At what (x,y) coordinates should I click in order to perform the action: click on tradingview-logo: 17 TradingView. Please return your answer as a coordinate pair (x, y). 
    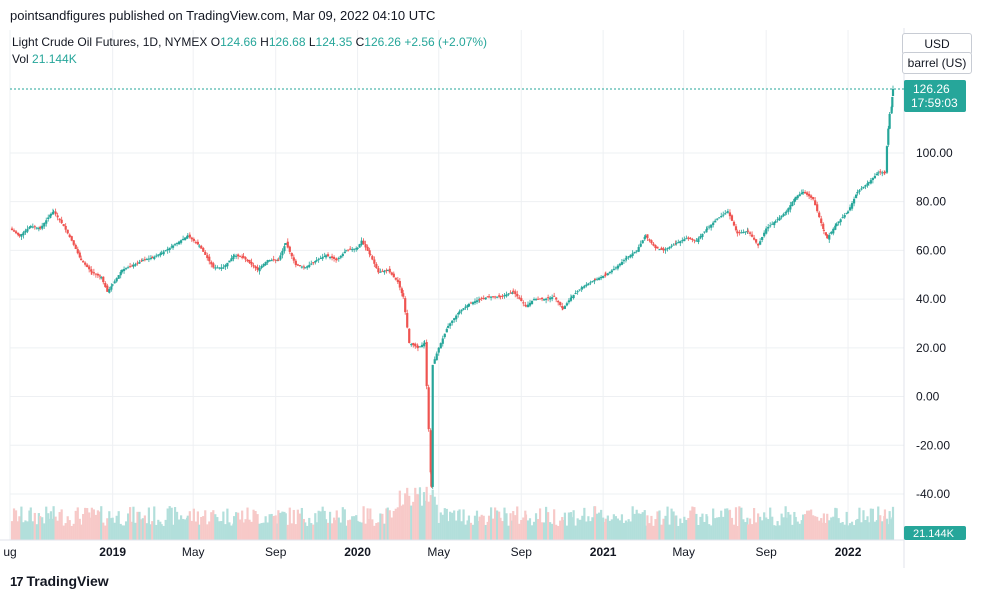
    Looking at the image, I should click on (59, 581).